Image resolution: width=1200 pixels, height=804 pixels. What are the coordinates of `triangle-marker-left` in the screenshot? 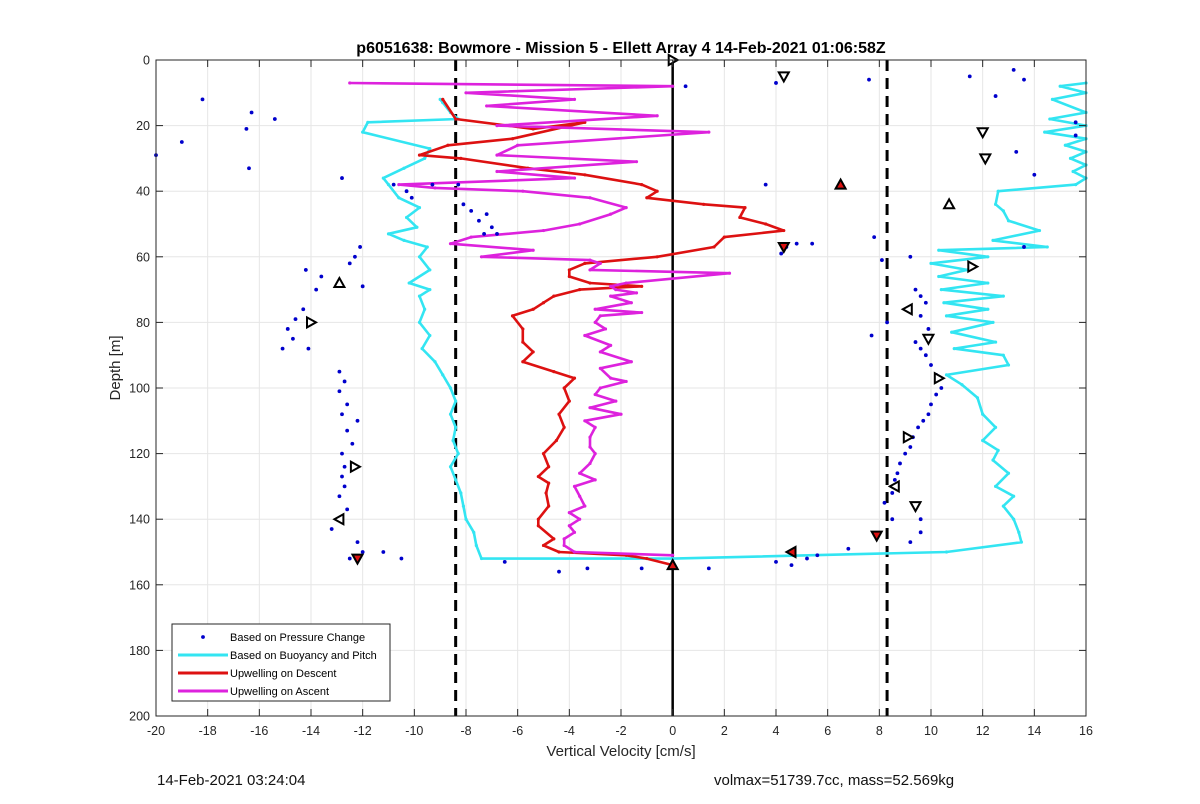 It's located at (906, 309).